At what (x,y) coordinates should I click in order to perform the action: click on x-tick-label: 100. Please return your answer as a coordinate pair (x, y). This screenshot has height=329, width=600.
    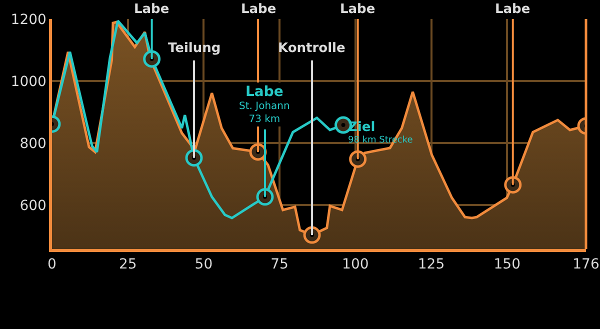
    Looking at the image, I should click on (355, 264).